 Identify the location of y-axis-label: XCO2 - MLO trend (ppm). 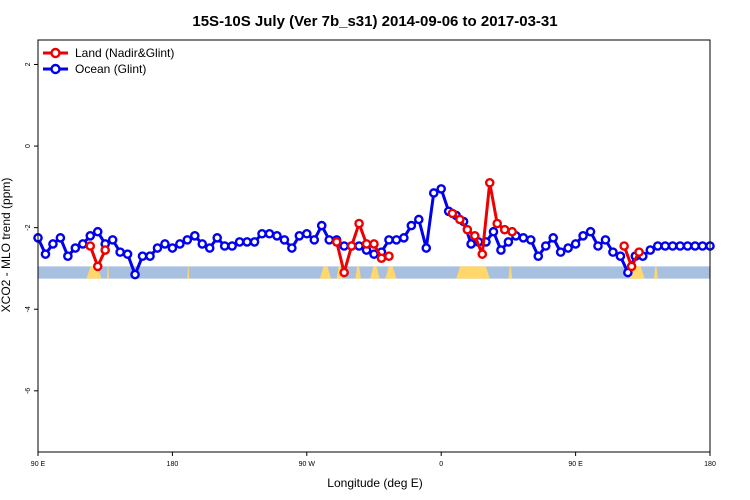
(6, 245).